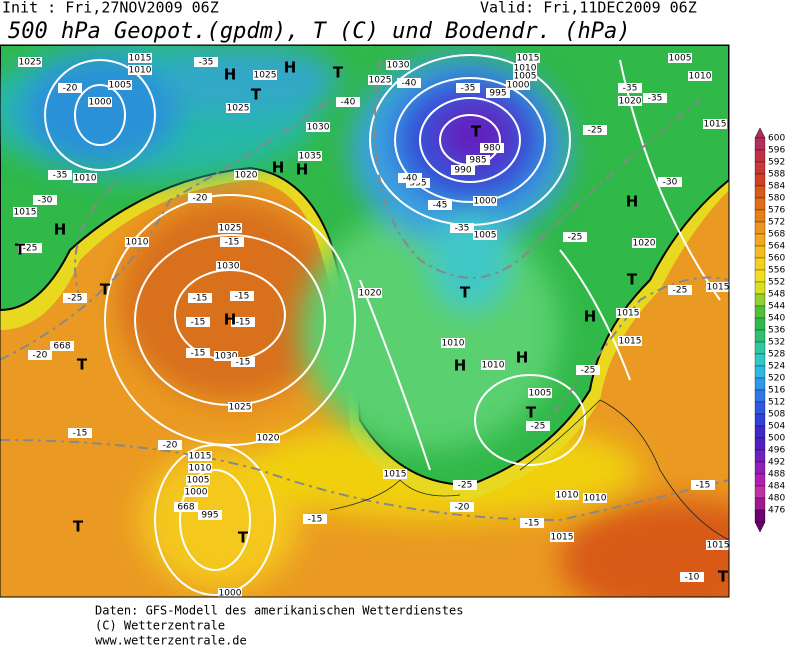 The image size is (790, 648). I want to click on legend-label: 540, so click(776, 319).